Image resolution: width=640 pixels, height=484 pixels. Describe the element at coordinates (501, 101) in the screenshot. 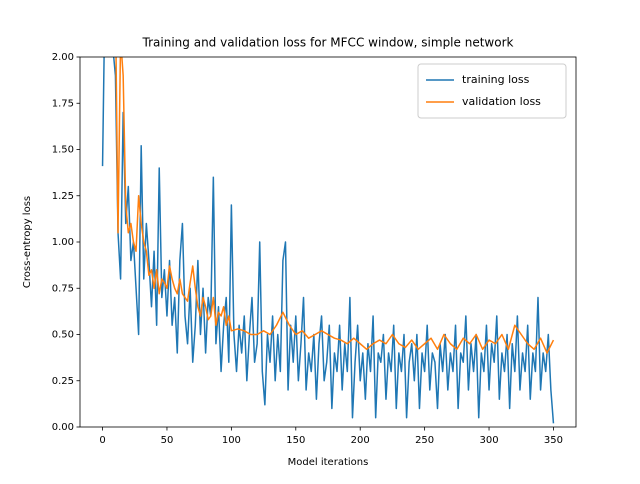

I see `legend-label: validation loss` at that location.